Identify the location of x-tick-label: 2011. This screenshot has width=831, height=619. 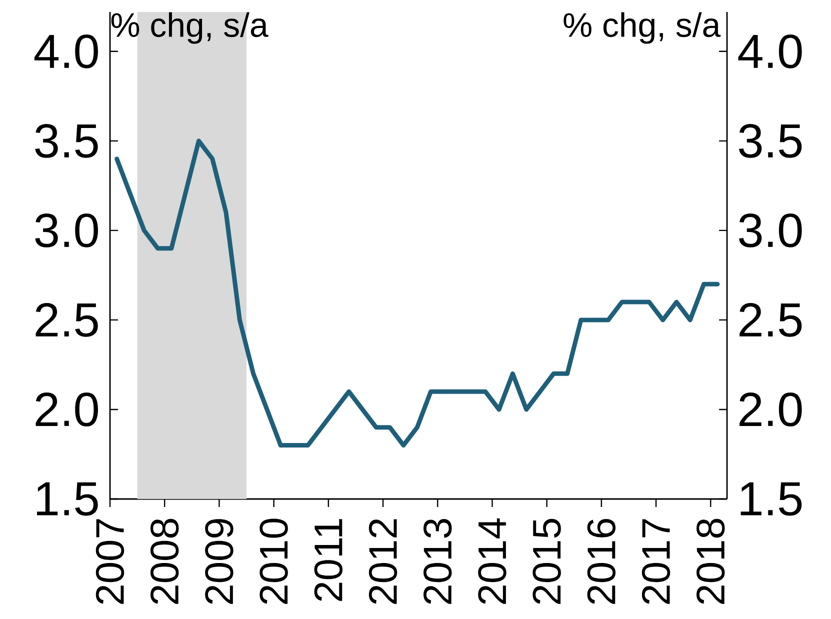
(328, 560).